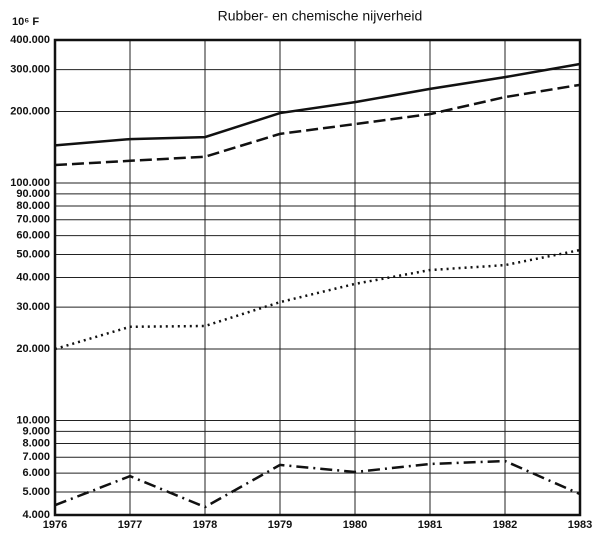 Image resolution: width=595 pixels, height=533 pixels. Describe the element at coordinates (130, 525) in the screenshot. I see `x-tick-label: 1977` at that location.